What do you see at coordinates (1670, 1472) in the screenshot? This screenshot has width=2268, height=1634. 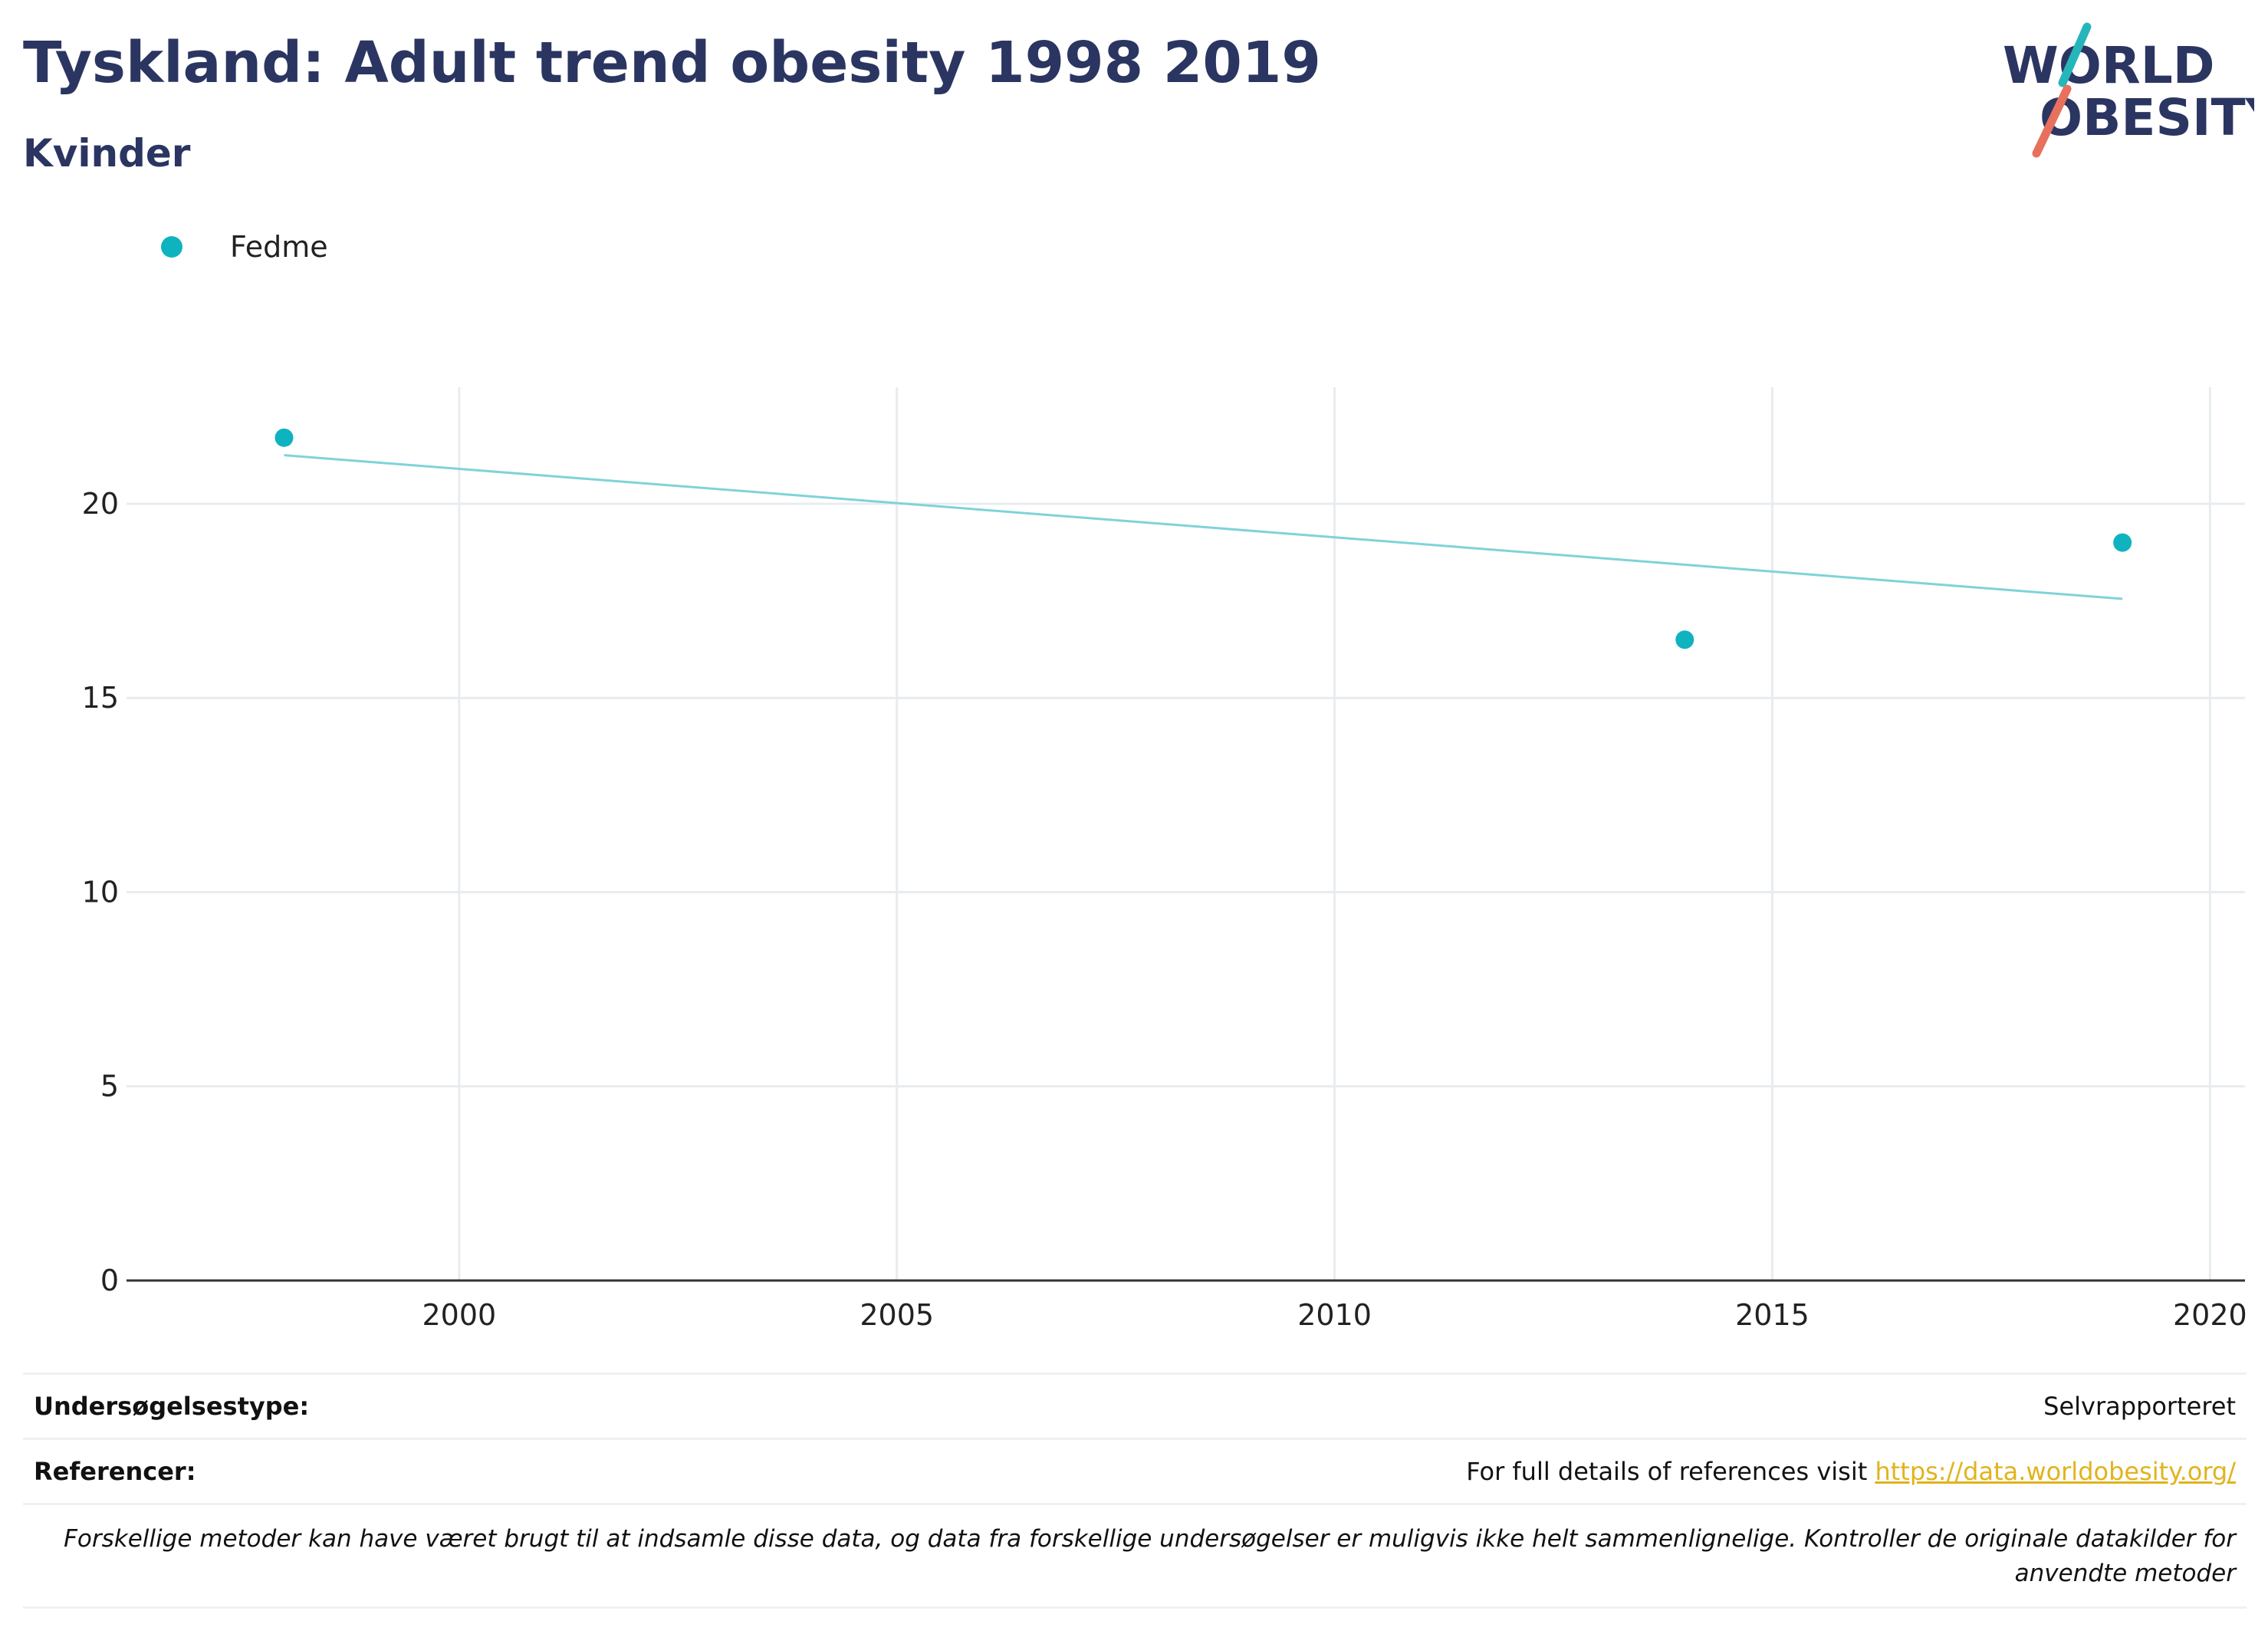 I see `references-text: For full details of references visit` at bounding box center [1670, 1472].